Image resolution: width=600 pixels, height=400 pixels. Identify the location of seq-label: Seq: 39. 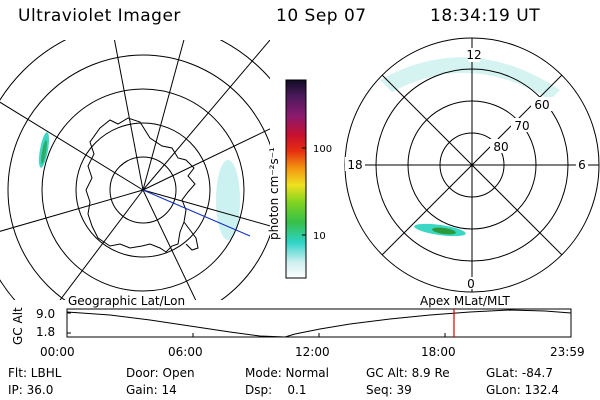
(389, 390).